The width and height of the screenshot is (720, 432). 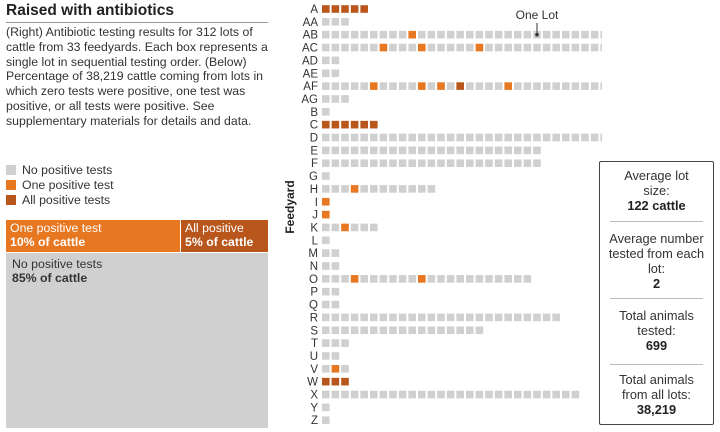 I want to click on legend-swatch-all, so click(x=11, y=199).